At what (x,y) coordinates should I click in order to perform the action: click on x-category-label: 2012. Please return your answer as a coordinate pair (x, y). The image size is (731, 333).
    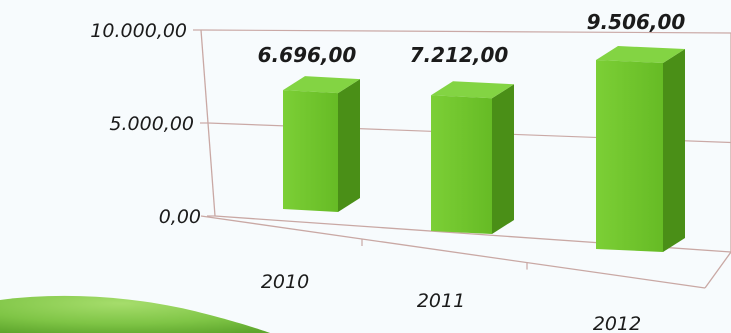
    Looking at the image, I should click on (617, 323).